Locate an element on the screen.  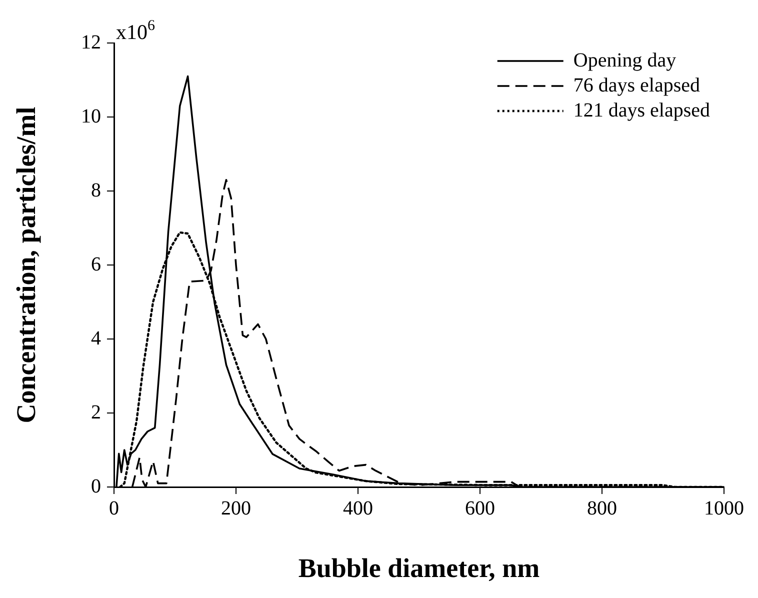
legend-label: 121 days elapsed is located at coordinates (641, 110).